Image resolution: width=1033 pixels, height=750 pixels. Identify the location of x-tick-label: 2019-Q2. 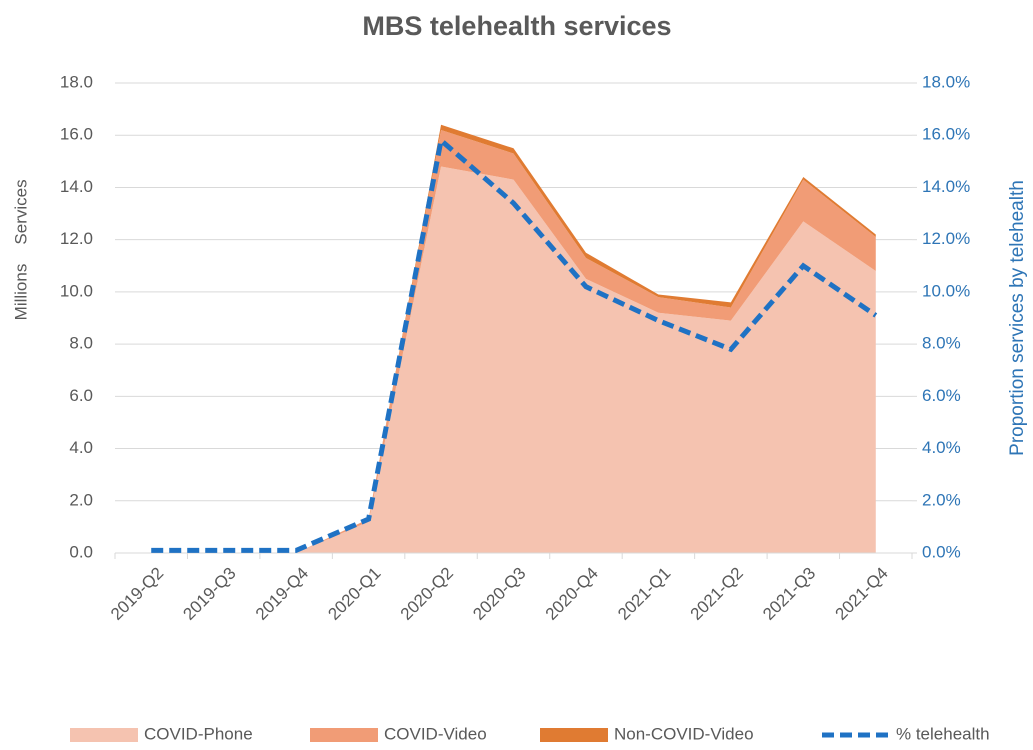
(137, 594).